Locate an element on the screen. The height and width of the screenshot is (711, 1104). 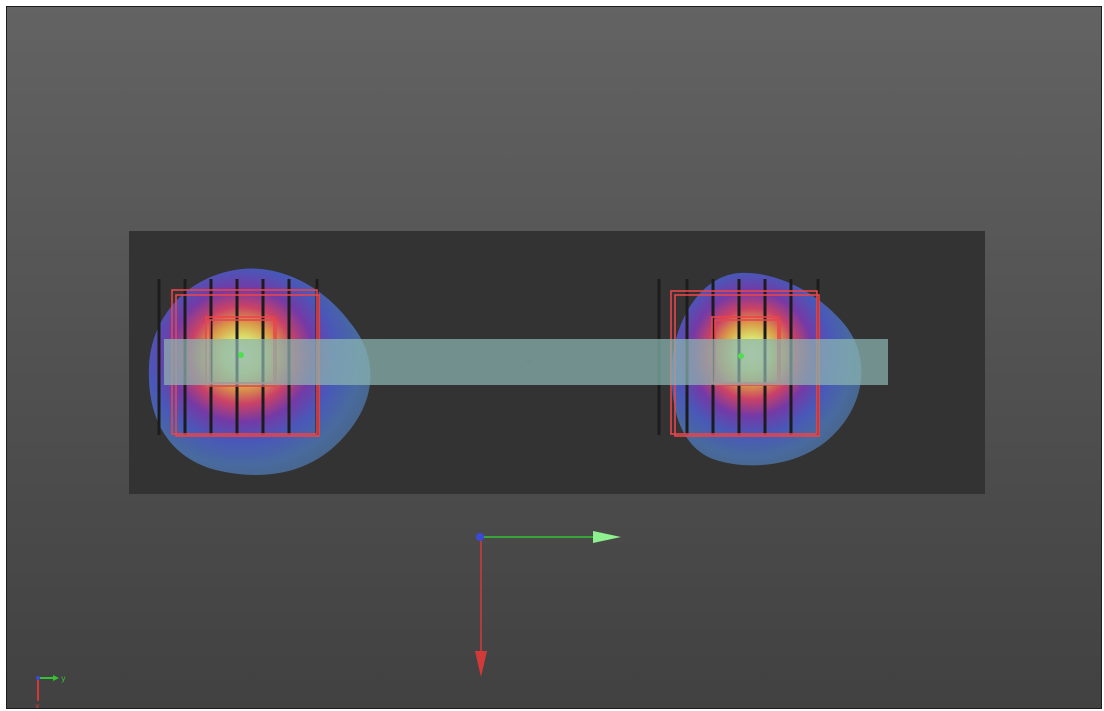
x-axis-arrow is located at coordinates (481, 664).